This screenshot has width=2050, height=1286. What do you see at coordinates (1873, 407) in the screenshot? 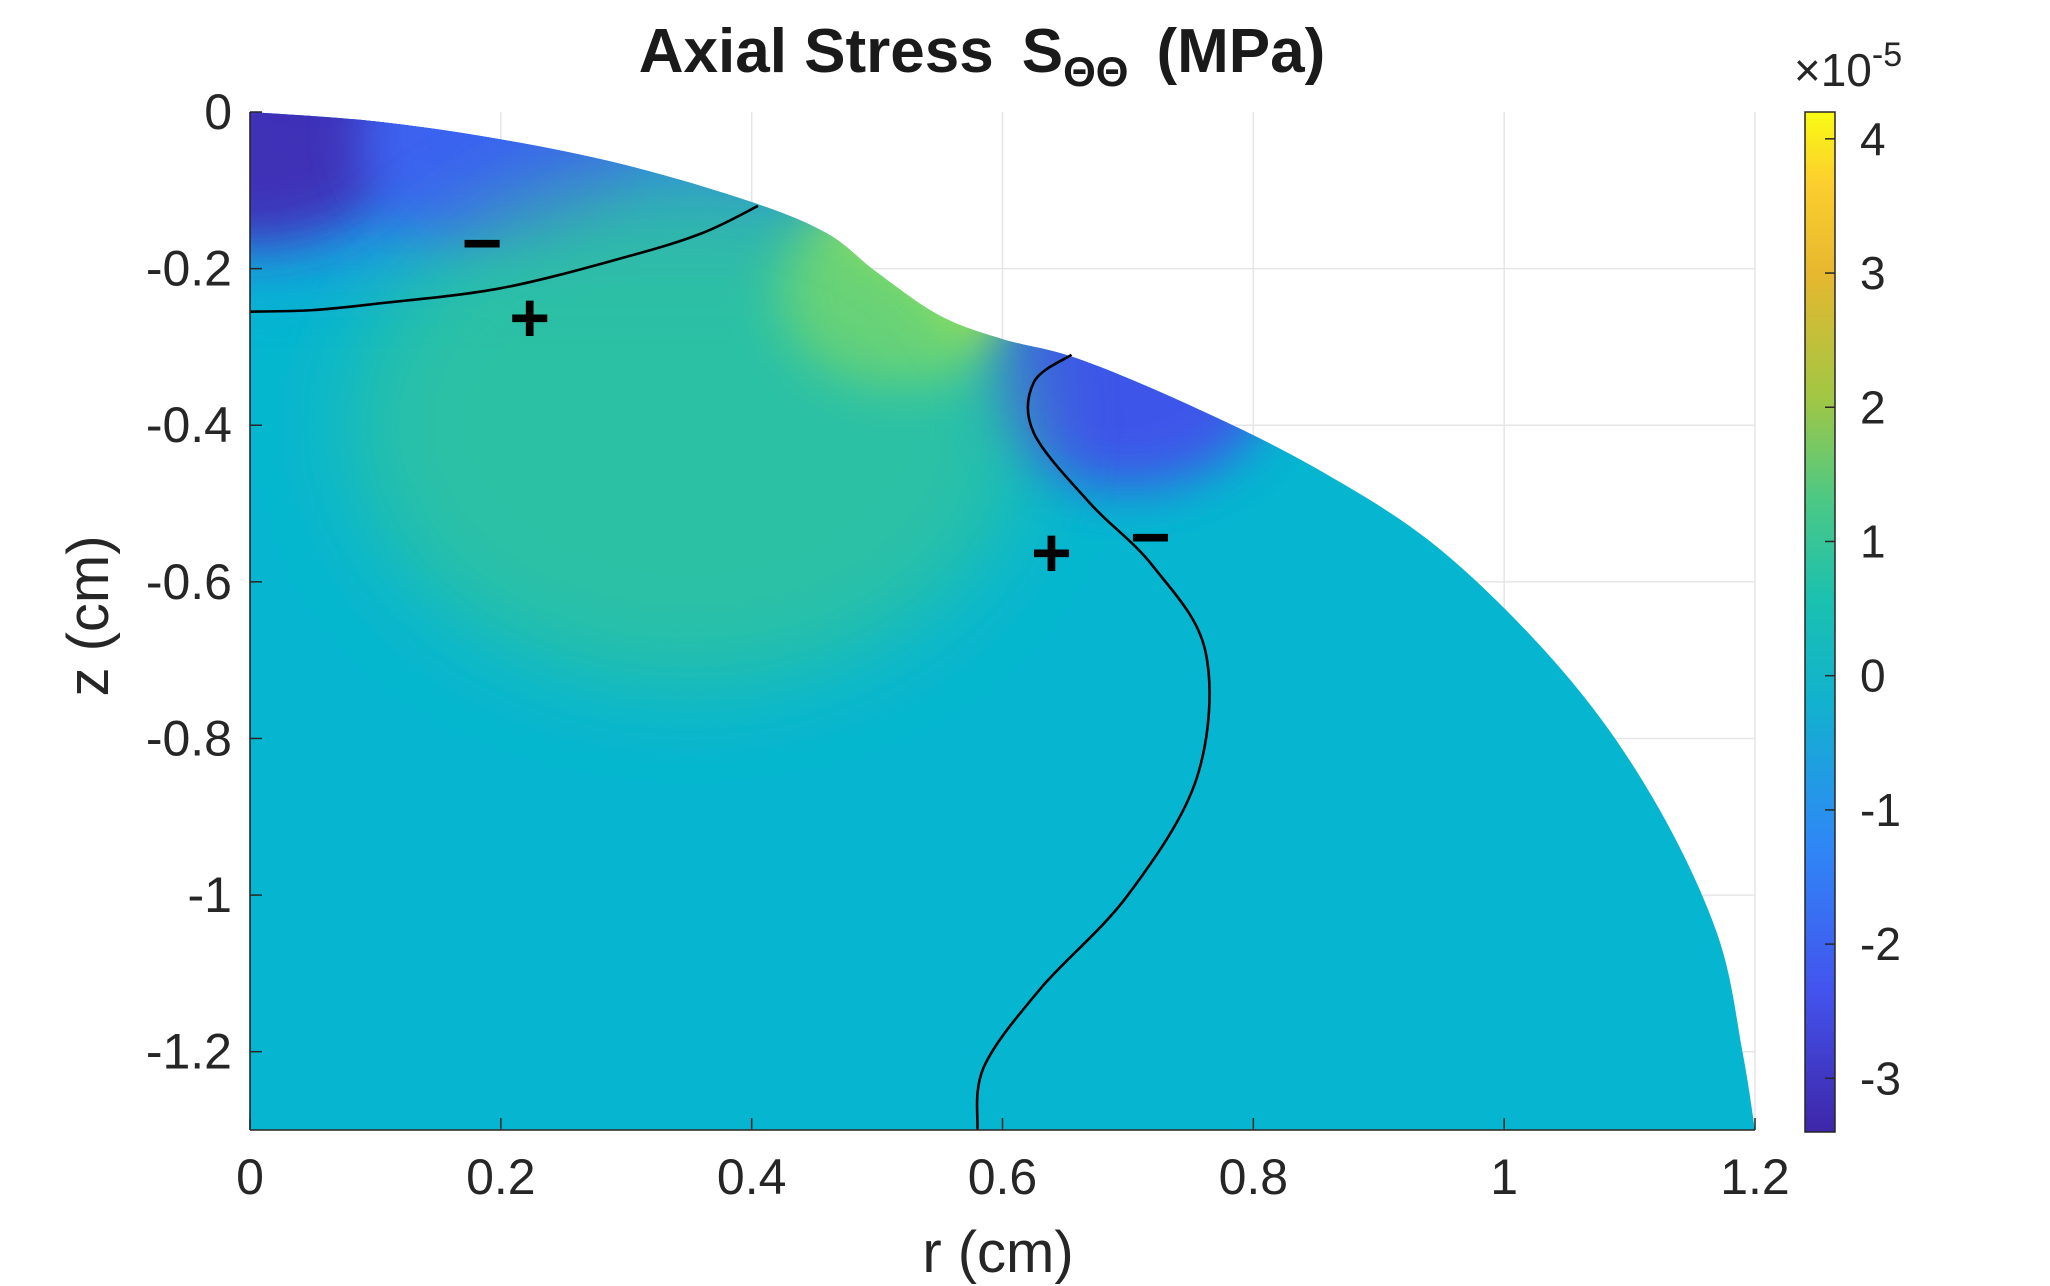
I see `colorbar-tick-label: 2` at bounding box center [1873, 407].